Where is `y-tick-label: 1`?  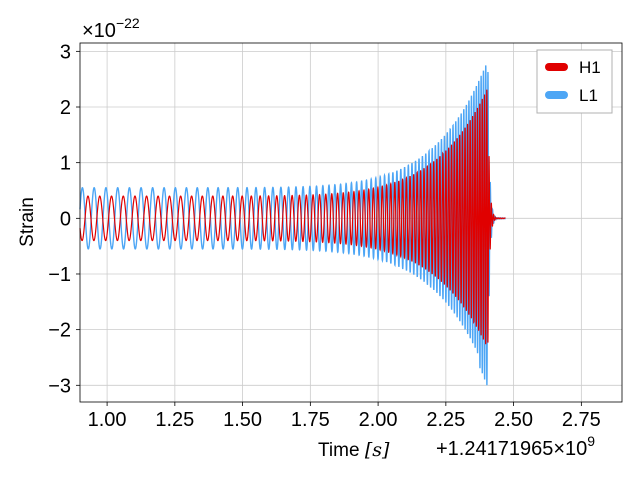 y-tick-label: 1 is located at coordinates (65, 164).